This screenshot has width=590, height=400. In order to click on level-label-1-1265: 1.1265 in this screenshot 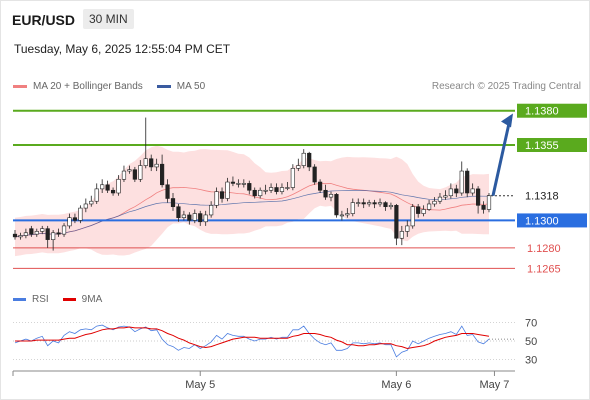, I will do `click(544, 269)`.